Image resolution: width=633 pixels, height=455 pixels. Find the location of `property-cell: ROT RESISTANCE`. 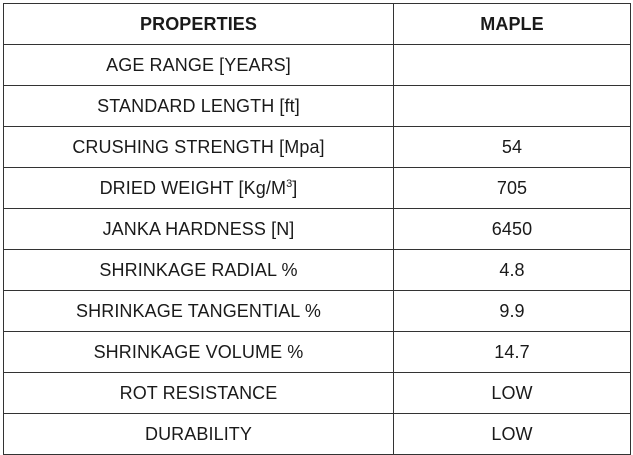

property-cell: ROT RESISTANCE is located at coordinates (198, 393).